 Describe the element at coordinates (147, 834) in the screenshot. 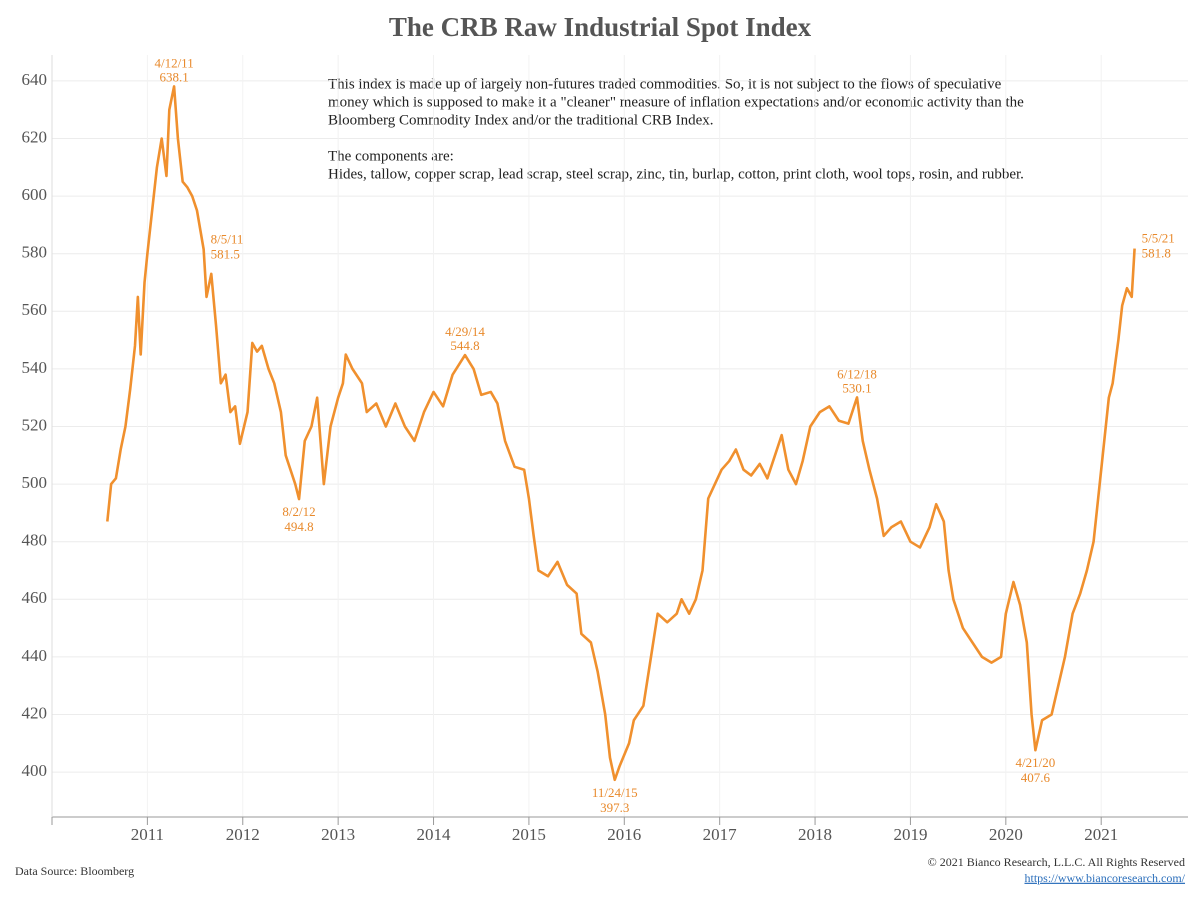

I see `x-tick-label: 2011` at that location.